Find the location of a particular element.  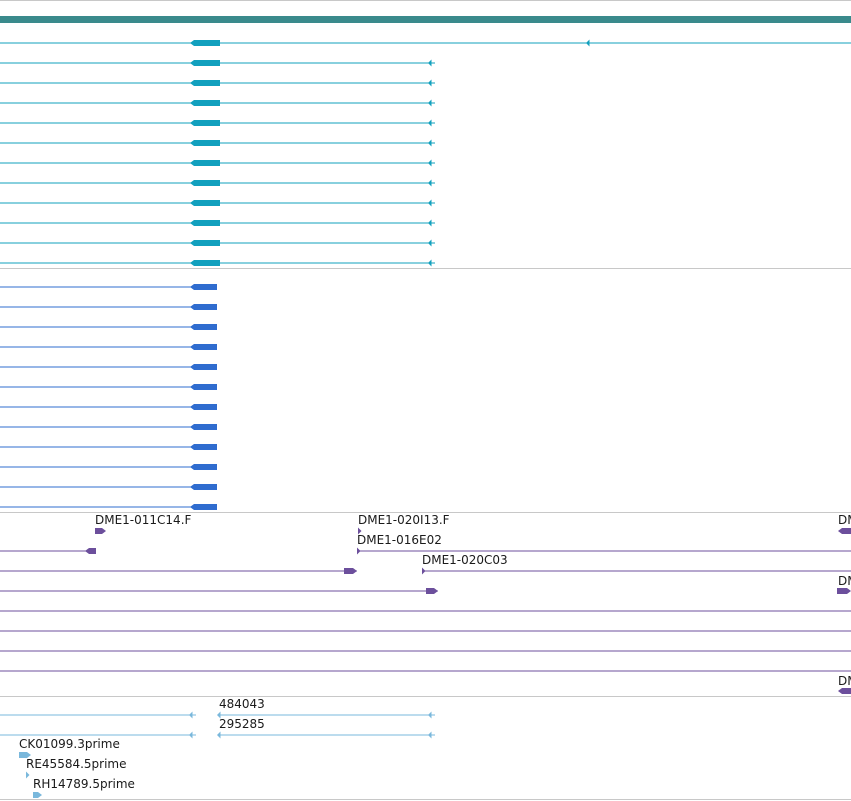

feature-label-ck01099-3prime: CK01099.3prime is located at coordinates (69, 744).